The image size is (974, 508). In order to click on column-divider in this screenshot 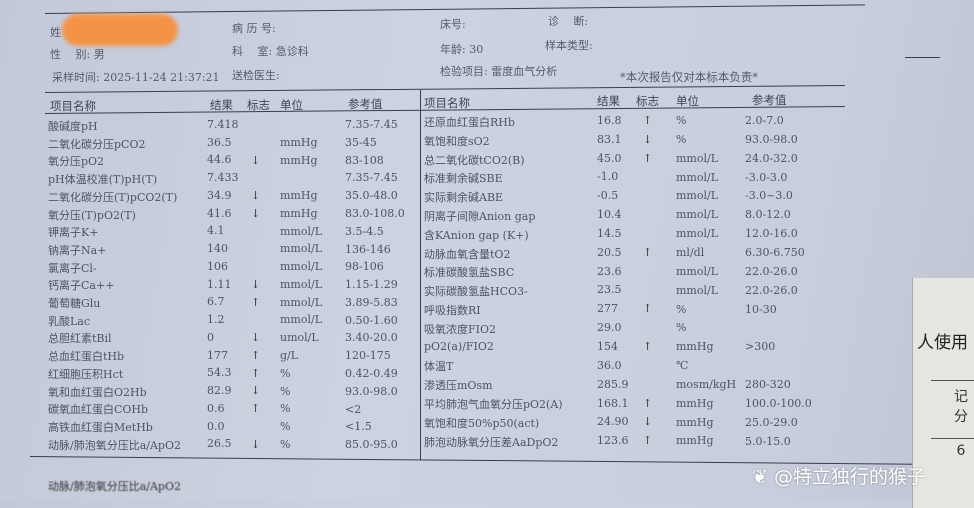, I will do `click(420, 275)`.